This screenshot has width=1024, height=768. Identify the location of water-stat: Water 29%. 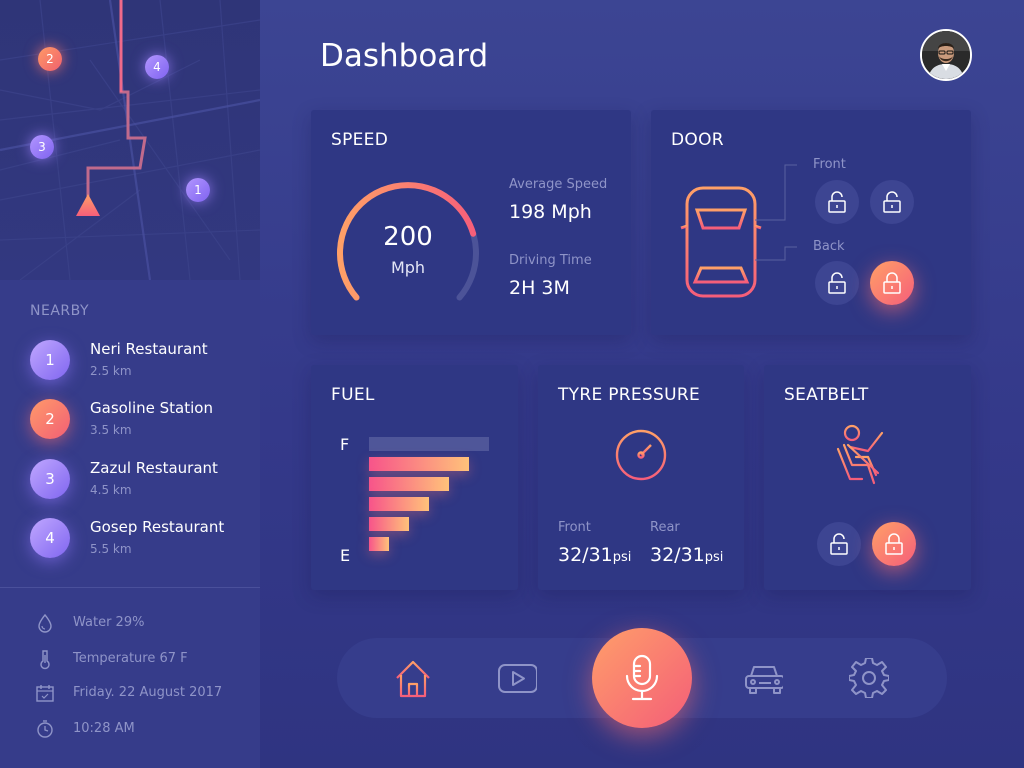
(144, 623).